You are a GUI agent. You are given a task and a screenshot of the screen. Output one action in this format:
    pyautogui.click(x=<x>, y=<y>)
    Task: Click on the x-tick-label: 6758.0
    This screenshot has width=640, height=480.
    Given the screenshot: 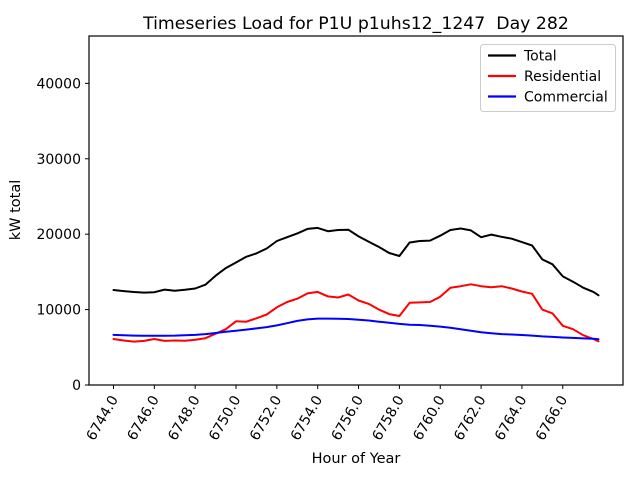 What is the action you would take?
    pyautogui.click(x=389, y=418)
    